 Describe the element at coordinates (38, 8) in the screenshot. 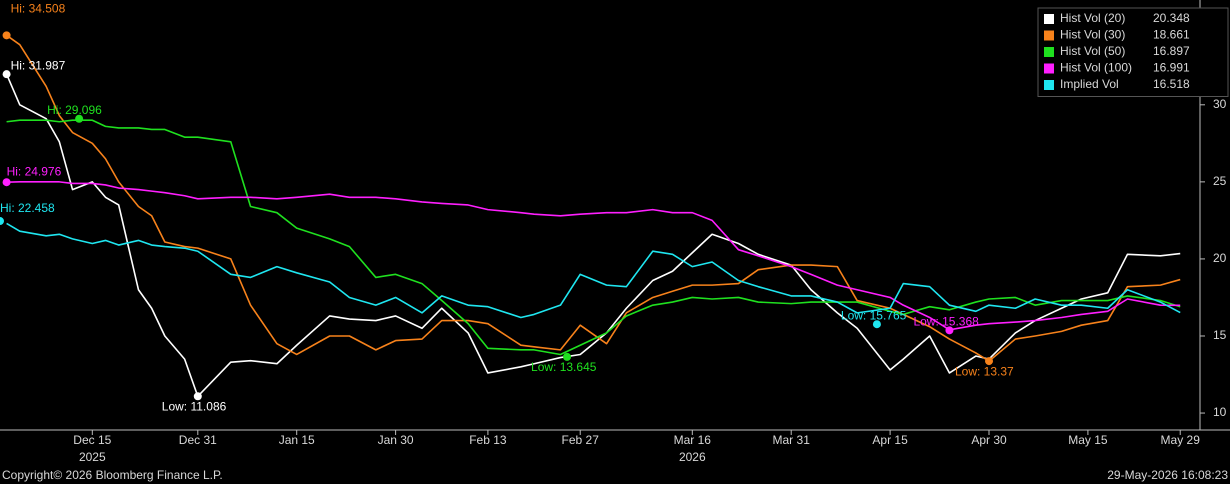

I see `annotation-label: Hi: 34.508` at that location.